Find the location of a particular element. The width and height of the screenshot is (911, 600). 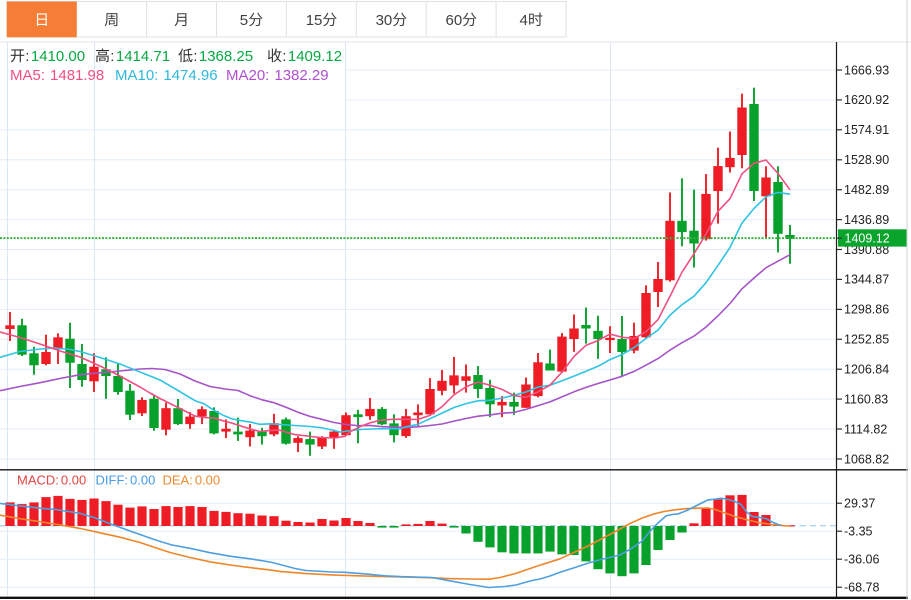

svg-text: 1344.87 is located at coordinates (866, 280).